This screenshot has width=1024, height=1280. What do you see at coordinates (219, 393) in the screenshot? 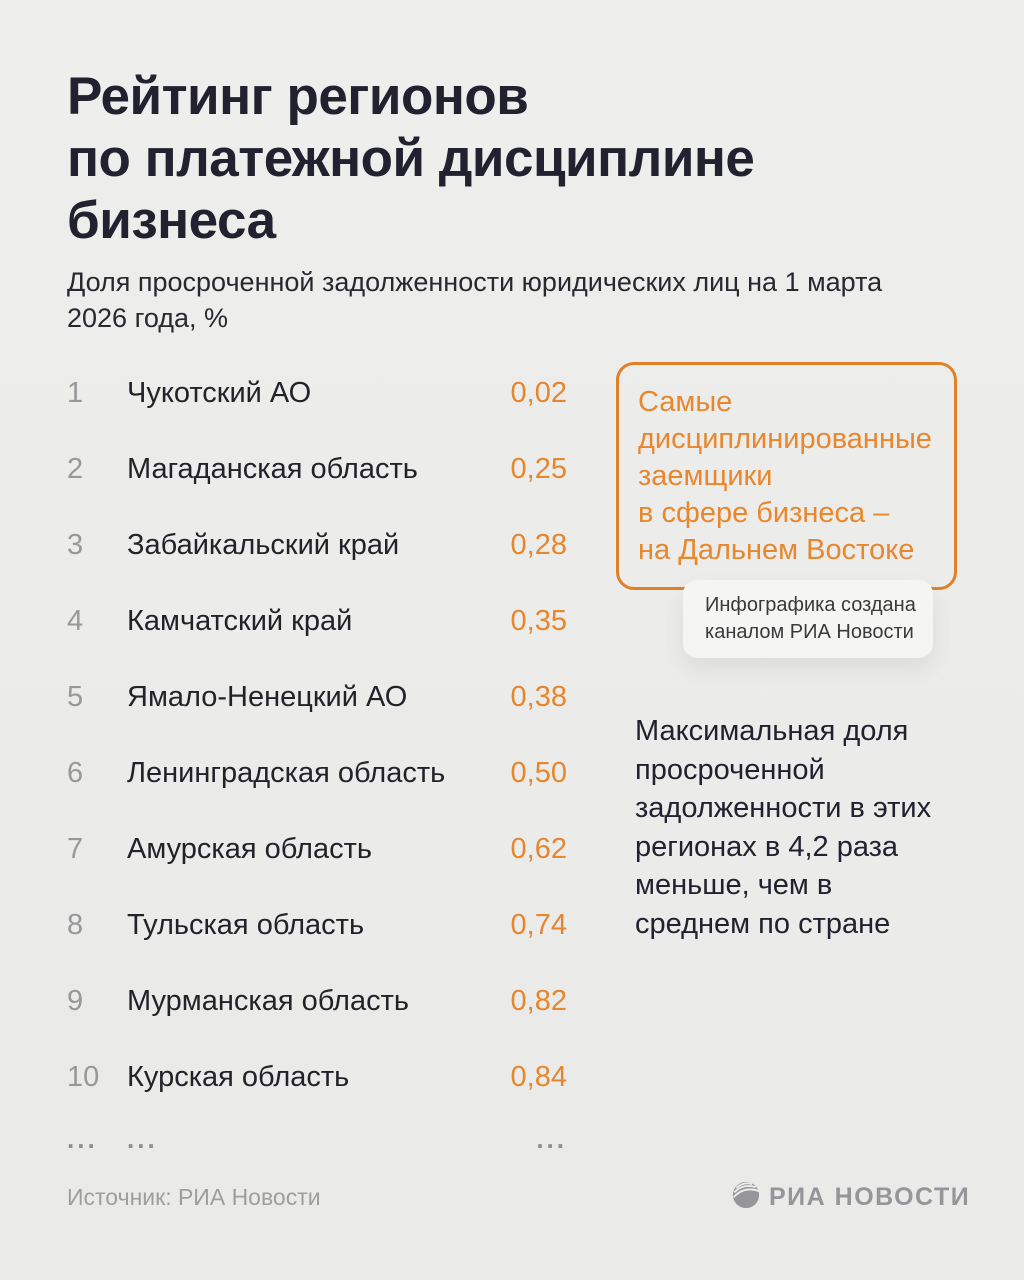
I see `row-region: Чукотский АО` at bounding box center [219, 393].